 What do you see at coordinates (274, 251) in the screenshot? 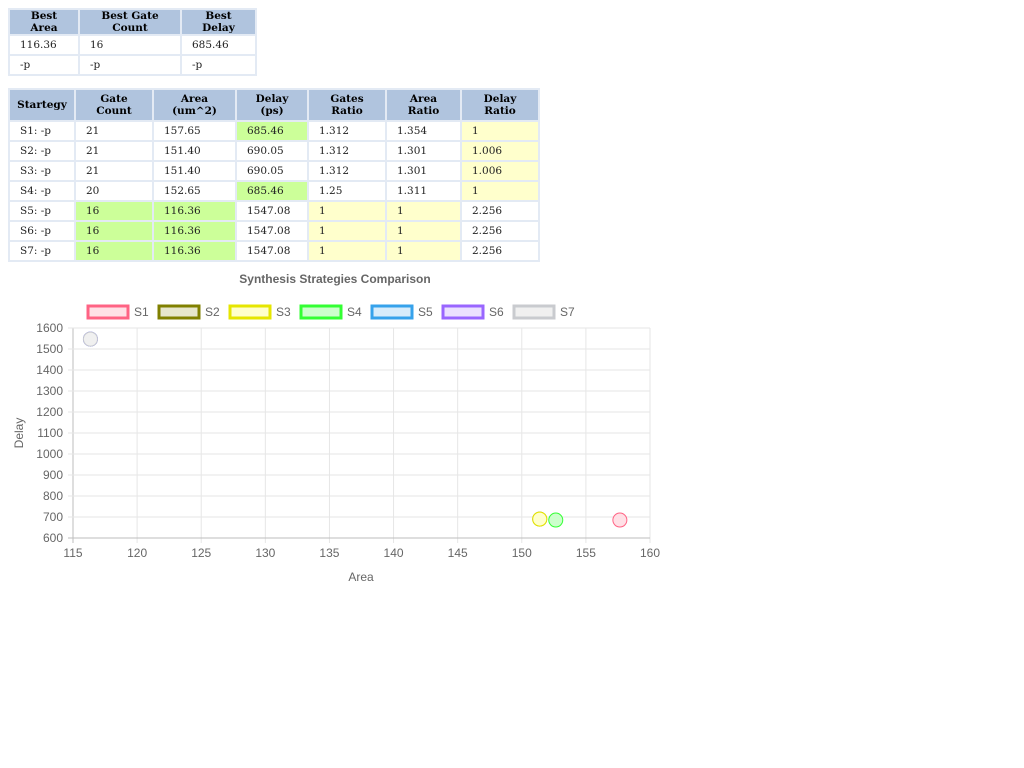
I see `table-row: S7: -p 16 116.36 1547.08 1 1 2.256` at bounding box center [274, 251].